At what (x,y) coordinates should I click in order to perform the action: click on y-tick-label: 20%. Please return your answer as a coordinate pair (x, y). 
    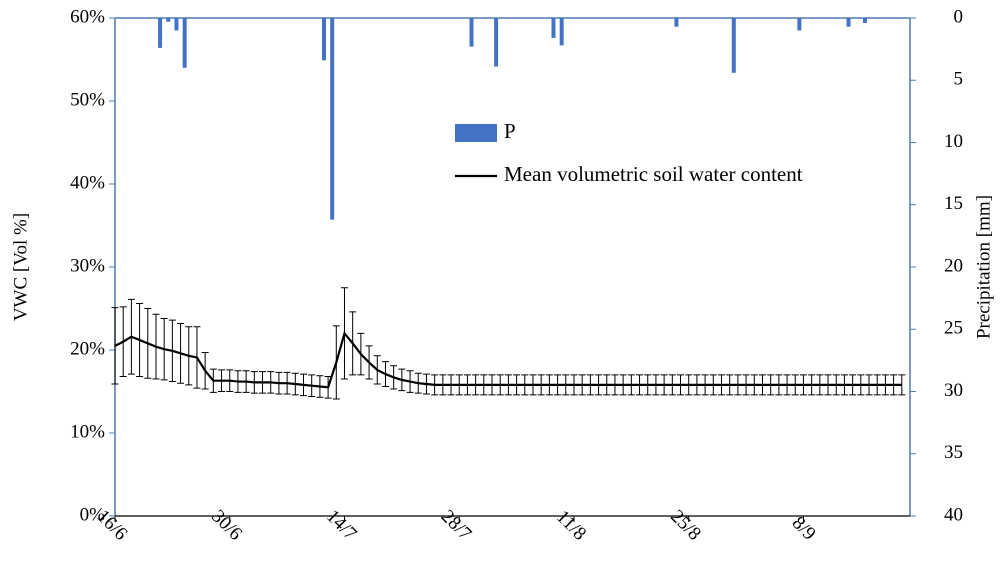
    Looking at the image, I should click on (87, 348).